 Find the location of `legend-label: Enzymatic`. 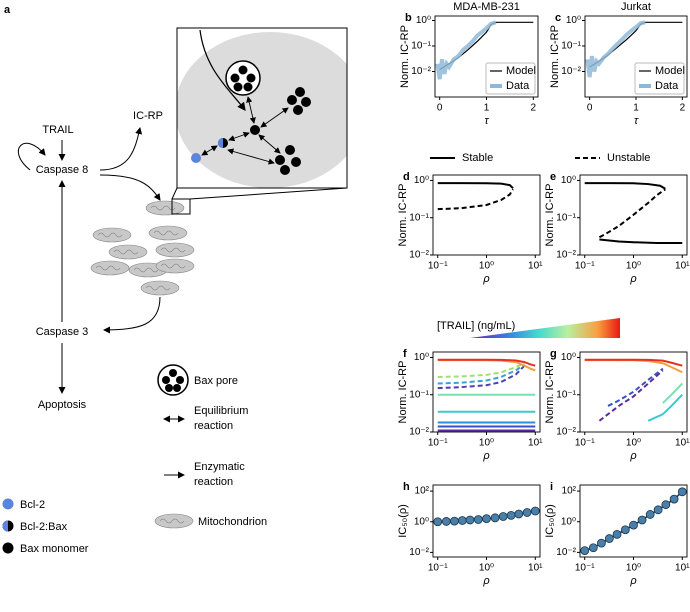

legend-label: Enzymatic is located at coordinates (219, 467).